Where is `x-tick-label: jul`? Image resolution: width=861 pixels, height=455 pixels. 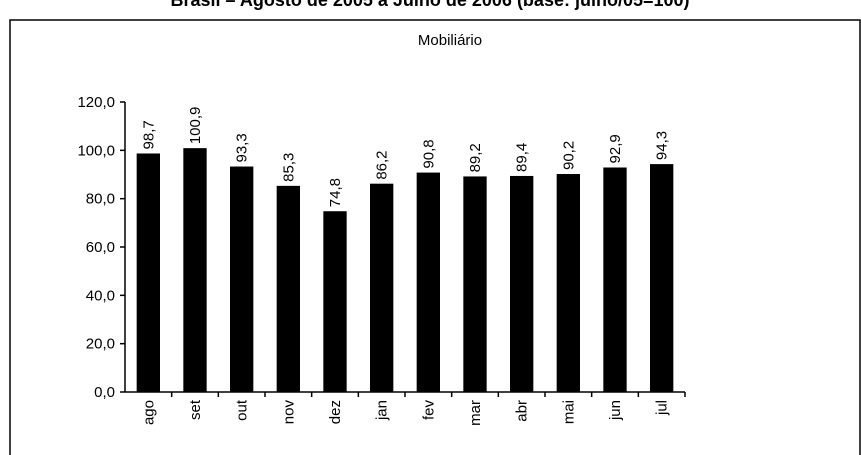 x-tick-label: jul is located at coordinates (662, 408).